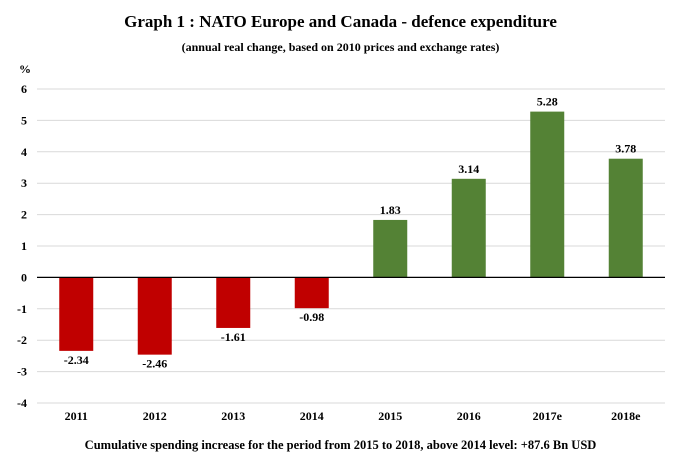 The width and height of the screenshot is (681, 469). What do you see at coordinates (625, 218) in the screenshot?
I see `bar-2018e` at bounding box center [625, 218].